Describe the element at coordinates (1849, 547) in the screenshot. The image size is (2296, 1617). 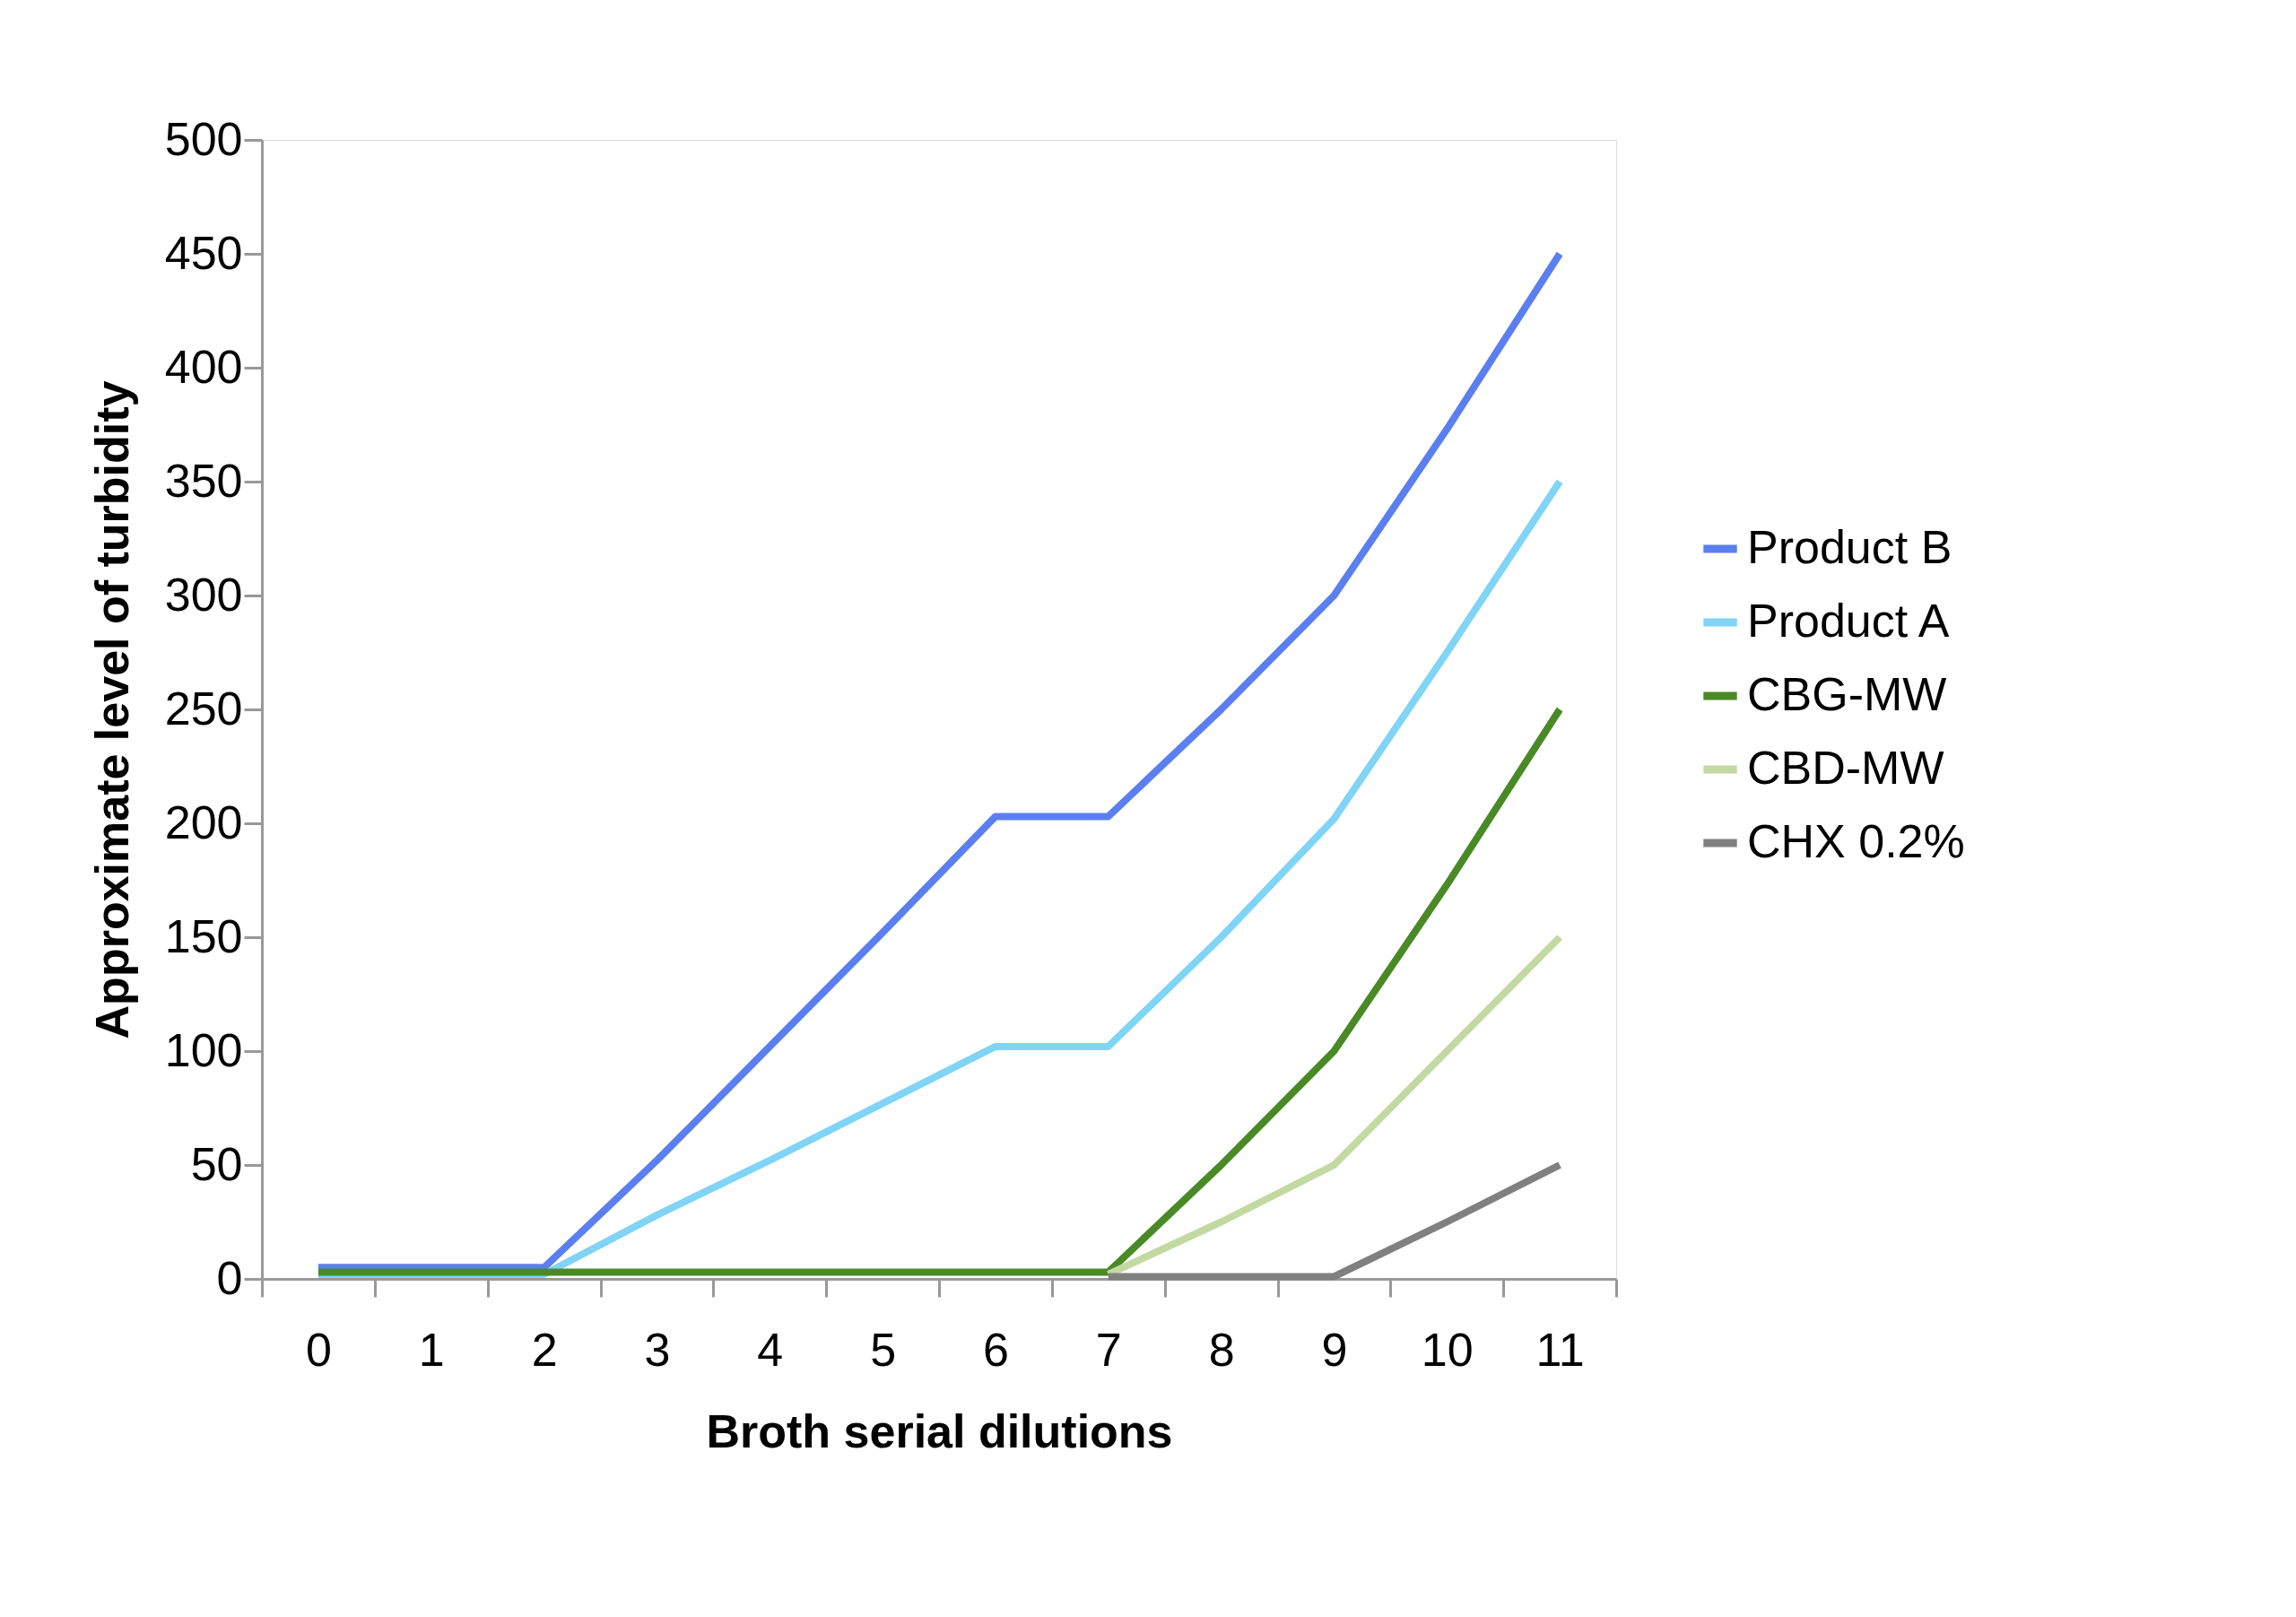
I see `legend-label: Product B` at that location.